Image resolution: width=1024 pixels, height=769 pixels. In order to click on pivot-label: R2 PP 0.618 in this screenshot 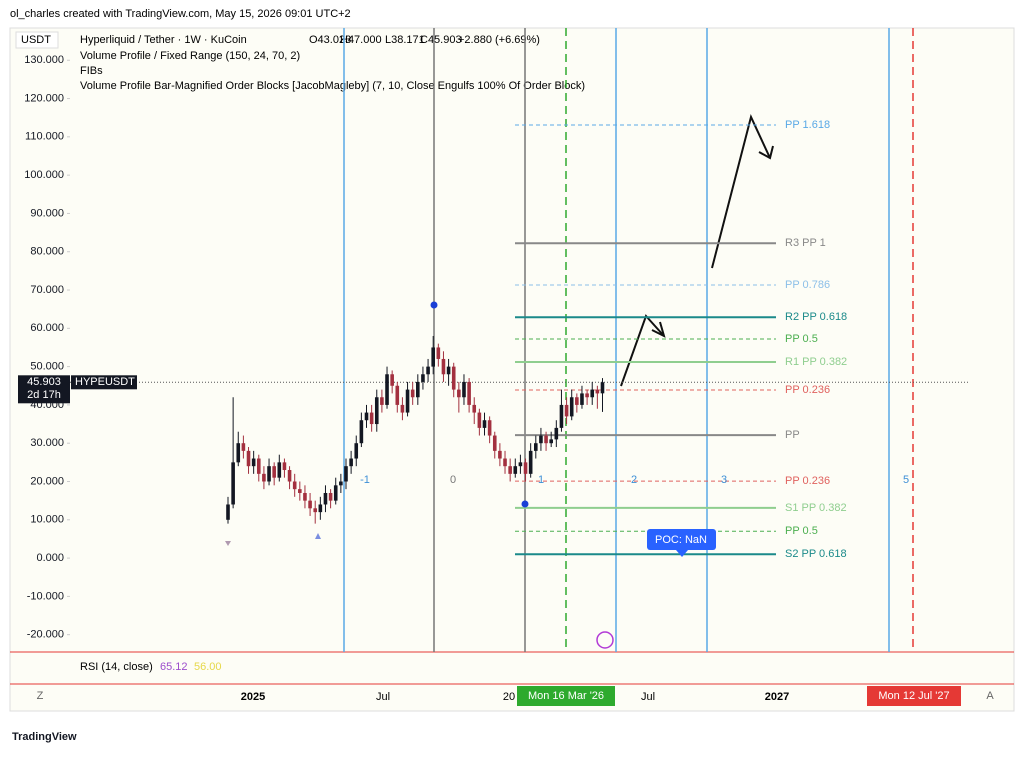, I will do `click(816, 317)`.